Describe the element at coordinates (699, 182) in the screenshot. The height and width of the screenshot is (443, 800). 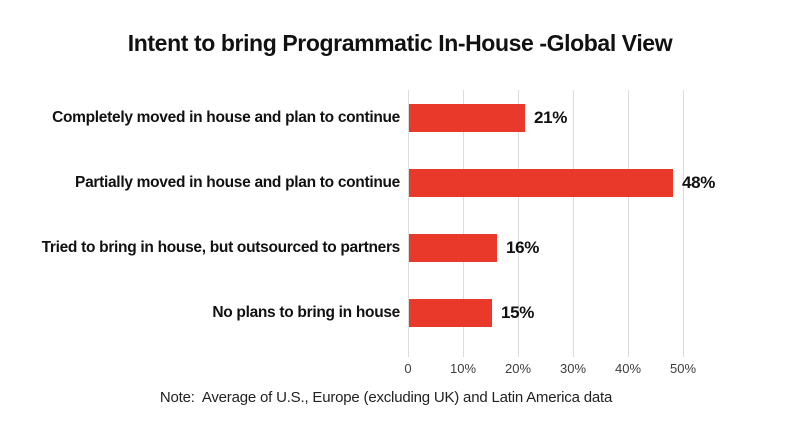
I see `value-label: 48%` at that location.